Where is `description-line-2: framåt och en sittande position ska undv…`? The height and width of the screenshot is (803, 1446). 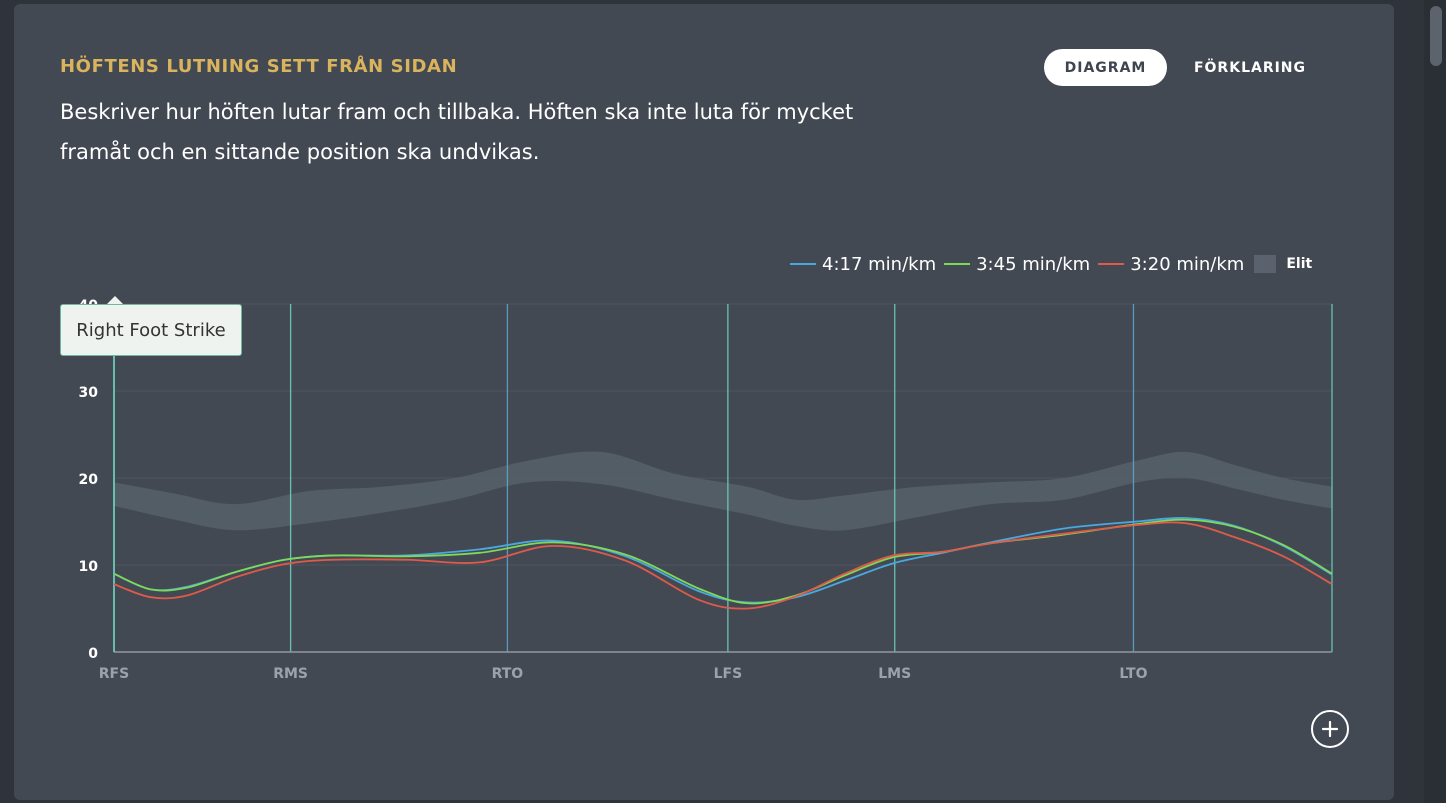
description-line-2: framåt och en sittande position ska undv… is located at coordinates (300, 152).